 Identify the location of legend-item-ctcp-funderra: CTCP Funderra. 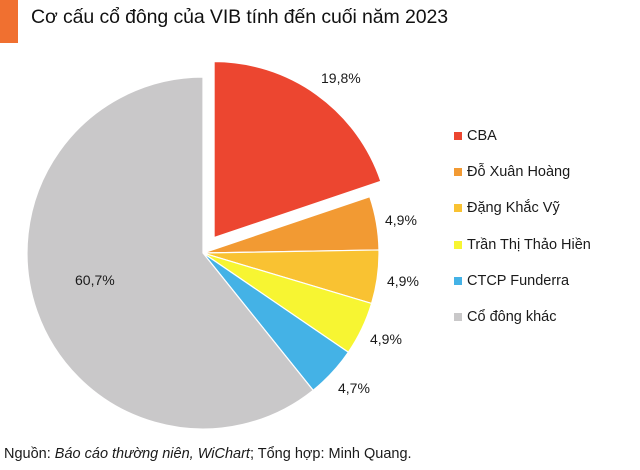
(522, 281).